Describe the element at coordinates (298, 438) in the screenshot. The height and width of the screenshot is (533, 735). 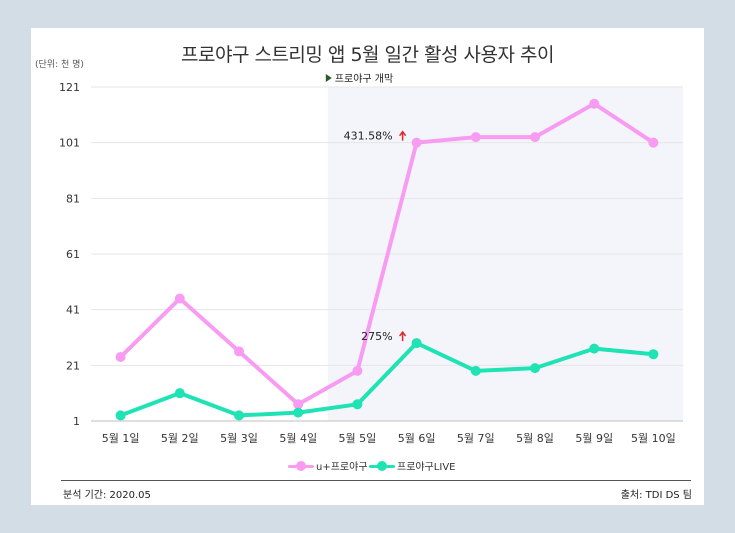
I see `x-tick-label: 5월 4일` at that location.